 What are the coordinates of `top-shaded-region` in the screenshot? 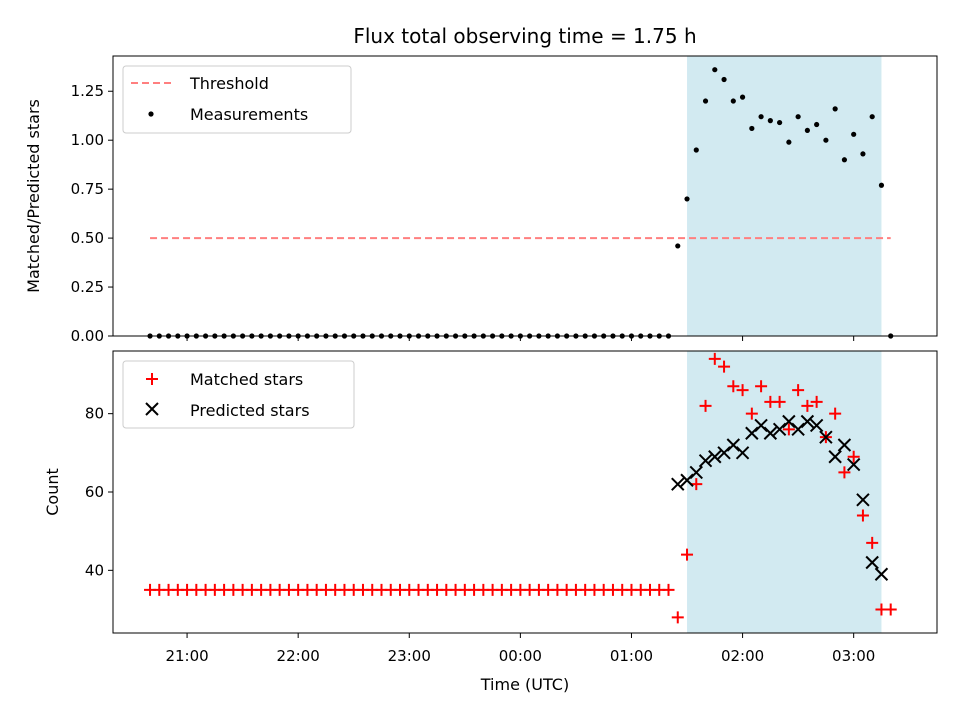 It's located at (784, 196).